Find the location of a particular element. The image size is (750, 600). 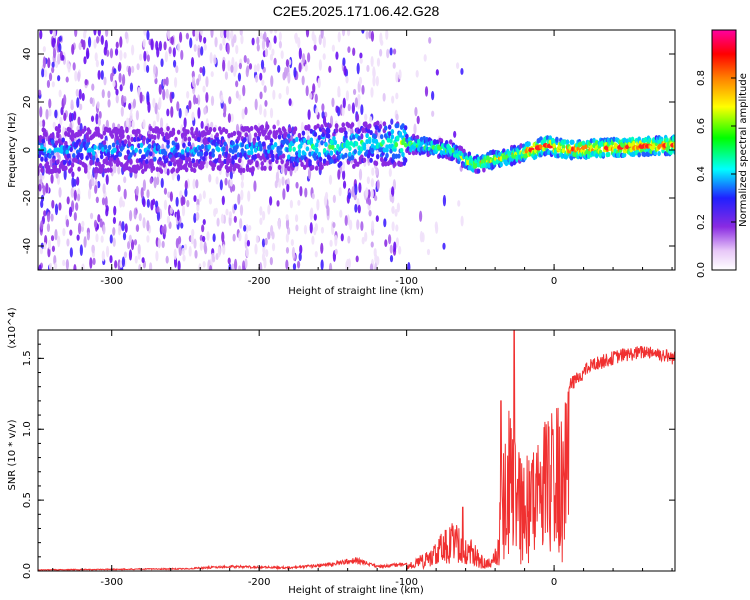

x-tick-label: -300 is located at coordinates (111, 582).